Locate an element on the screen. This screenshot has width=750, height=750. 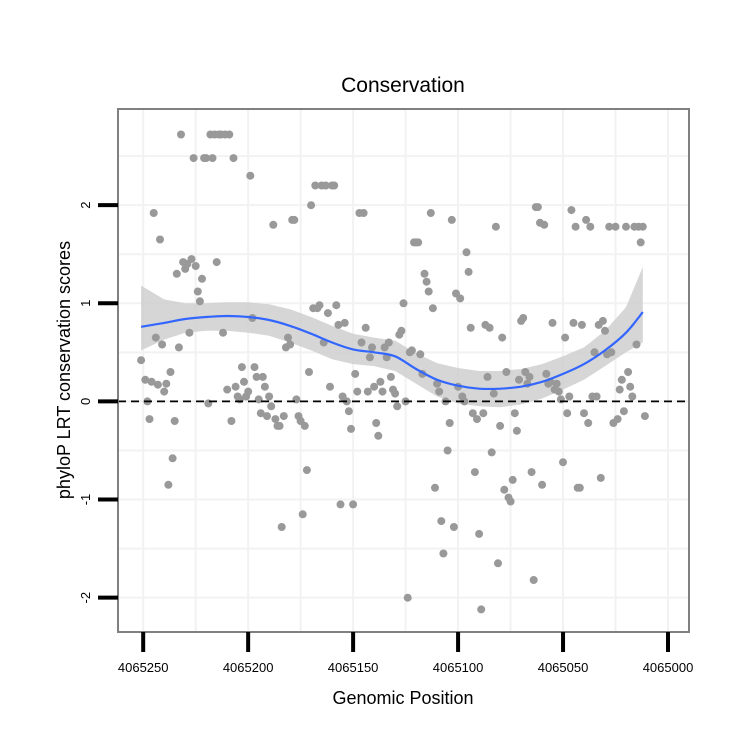
x-tick-label: 4065150 is located at coordinates (353, 667).